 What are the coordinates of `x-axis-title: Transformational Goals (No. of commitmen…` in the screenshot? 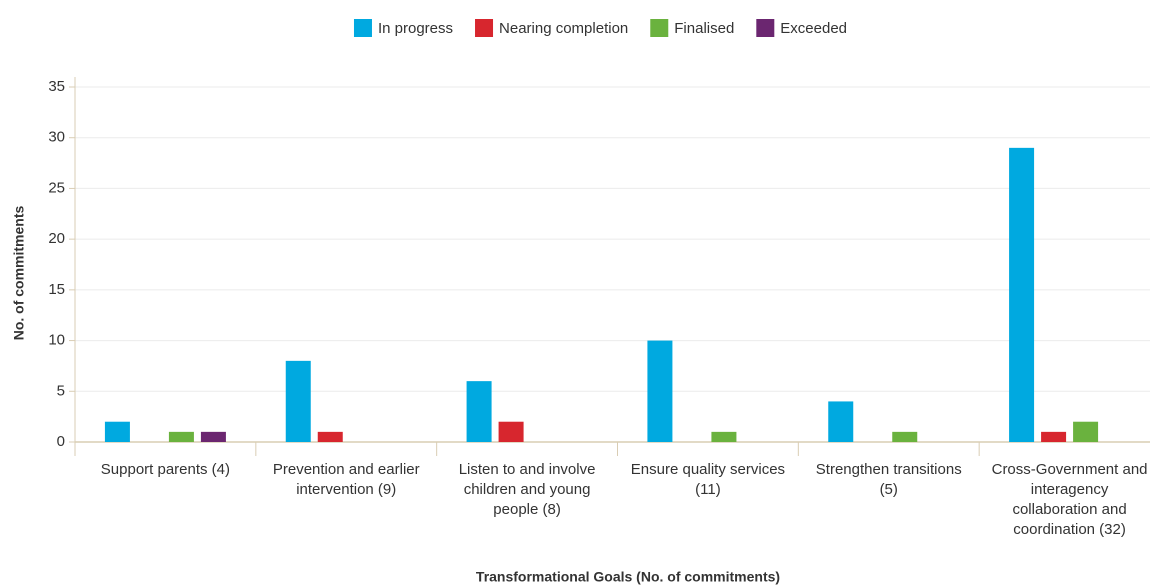 It's located at (628, 577).